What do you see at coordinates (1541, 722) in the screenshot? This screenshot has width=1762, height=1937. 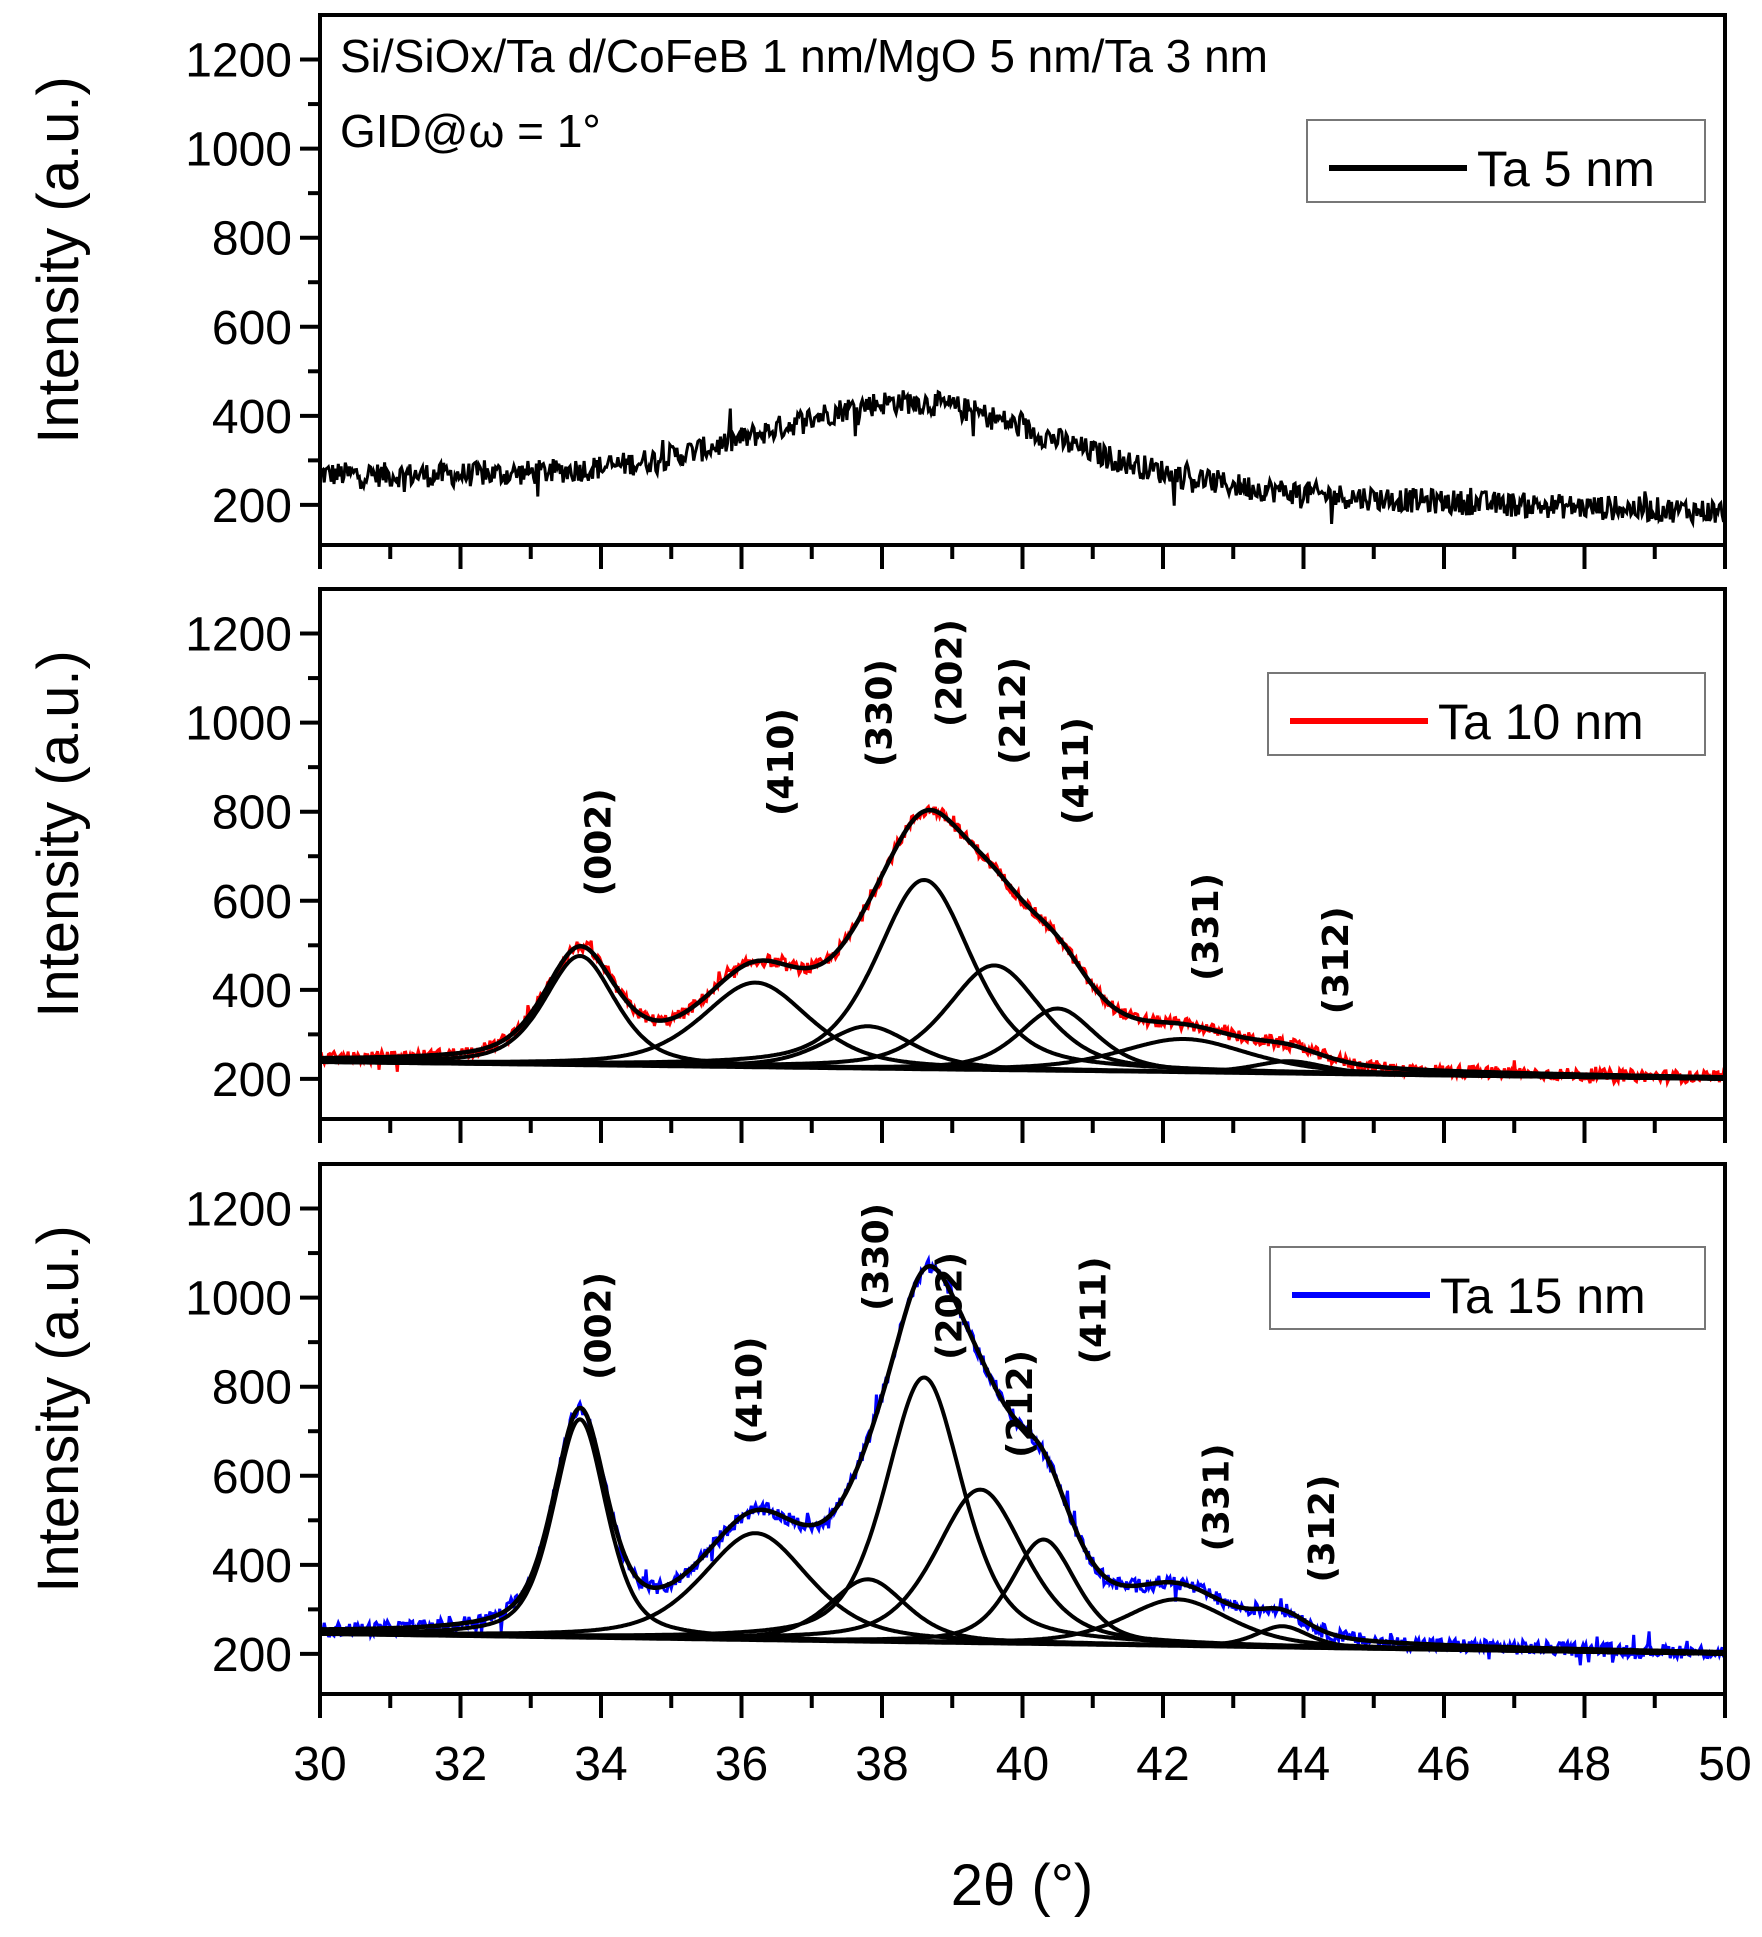 I see `legend-label: Ta 10 nm` at bounding box center [1541, 722].